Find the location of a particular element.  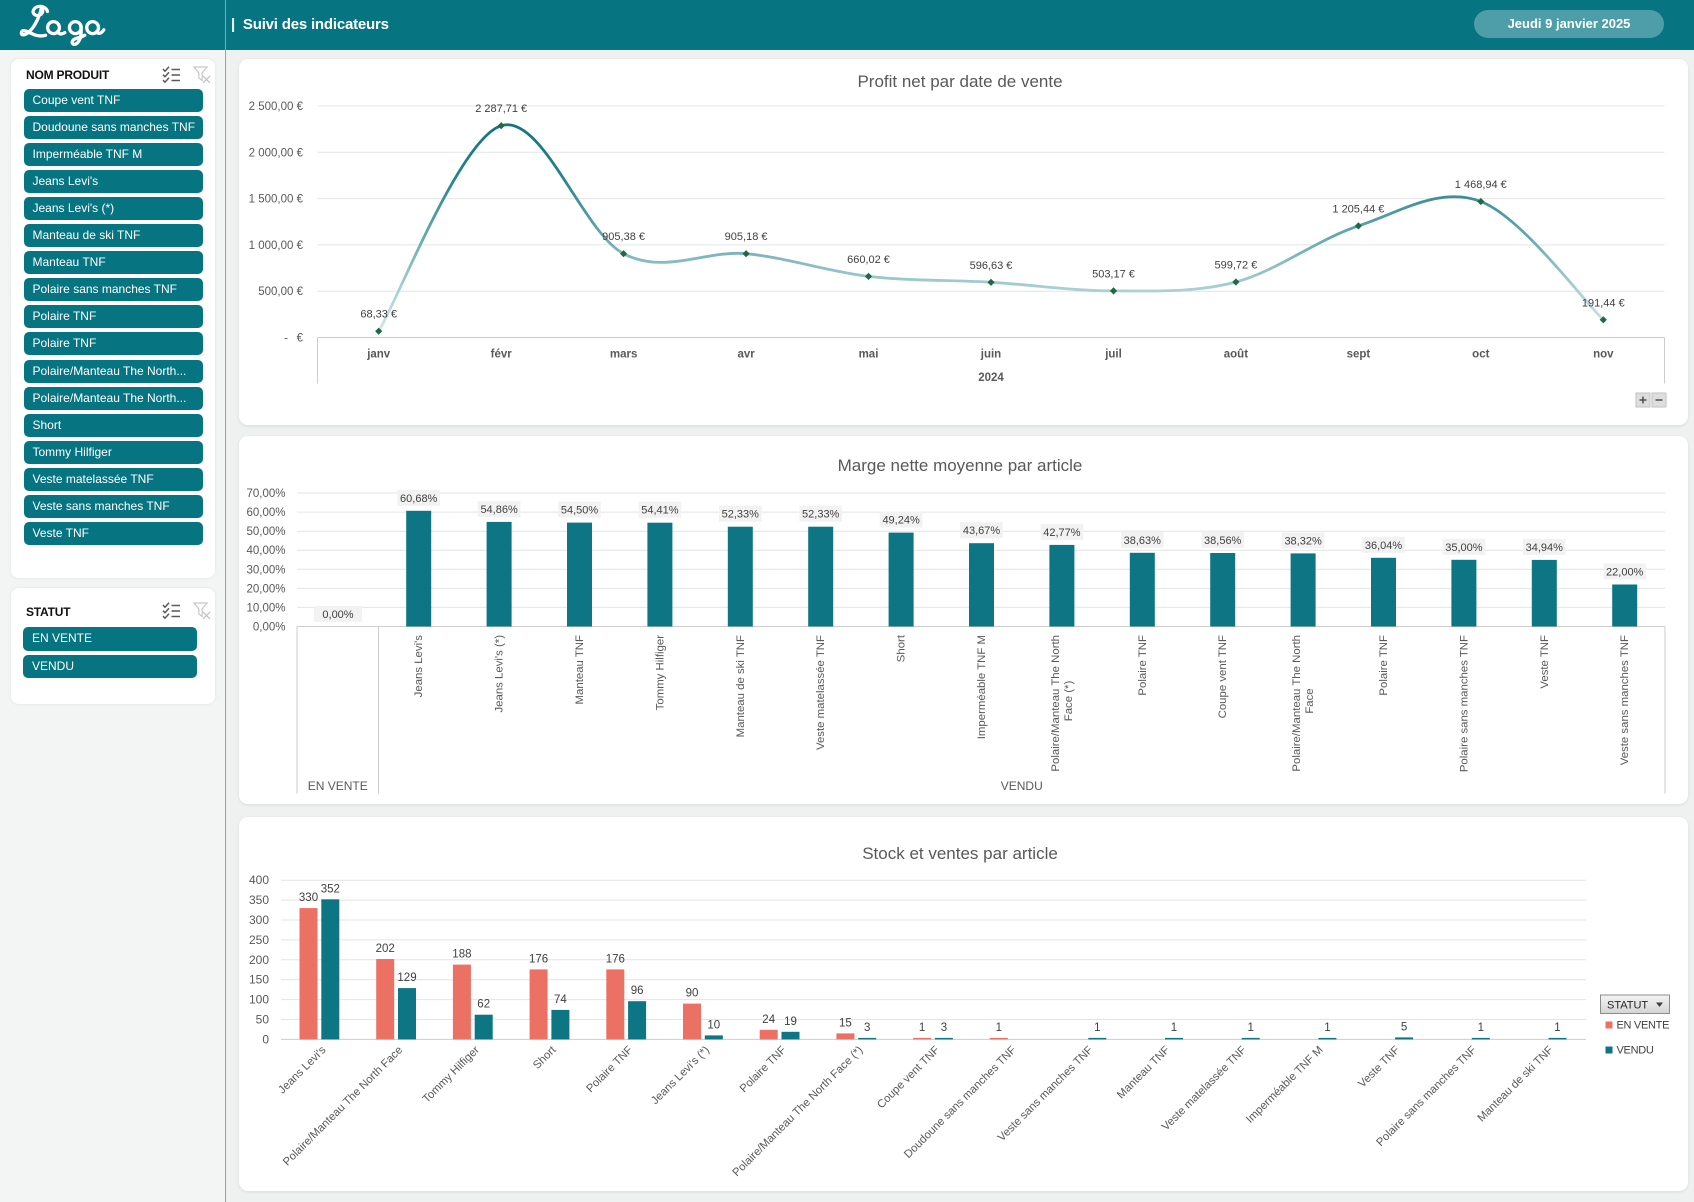

svg-text: 330 is located at coordinates (308, 898).